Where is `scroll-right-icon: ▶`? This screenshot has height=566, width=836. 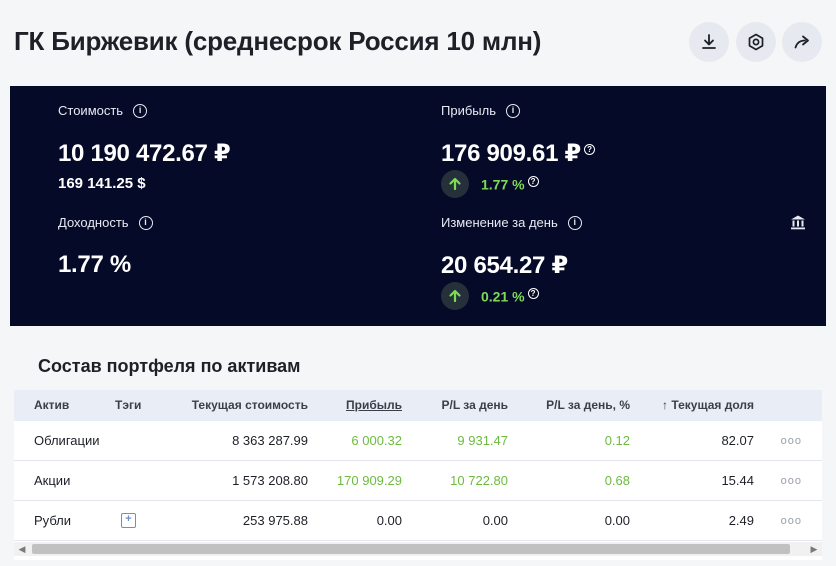
scroll-right-icon: ▶ is located at coordinates (814, 549).